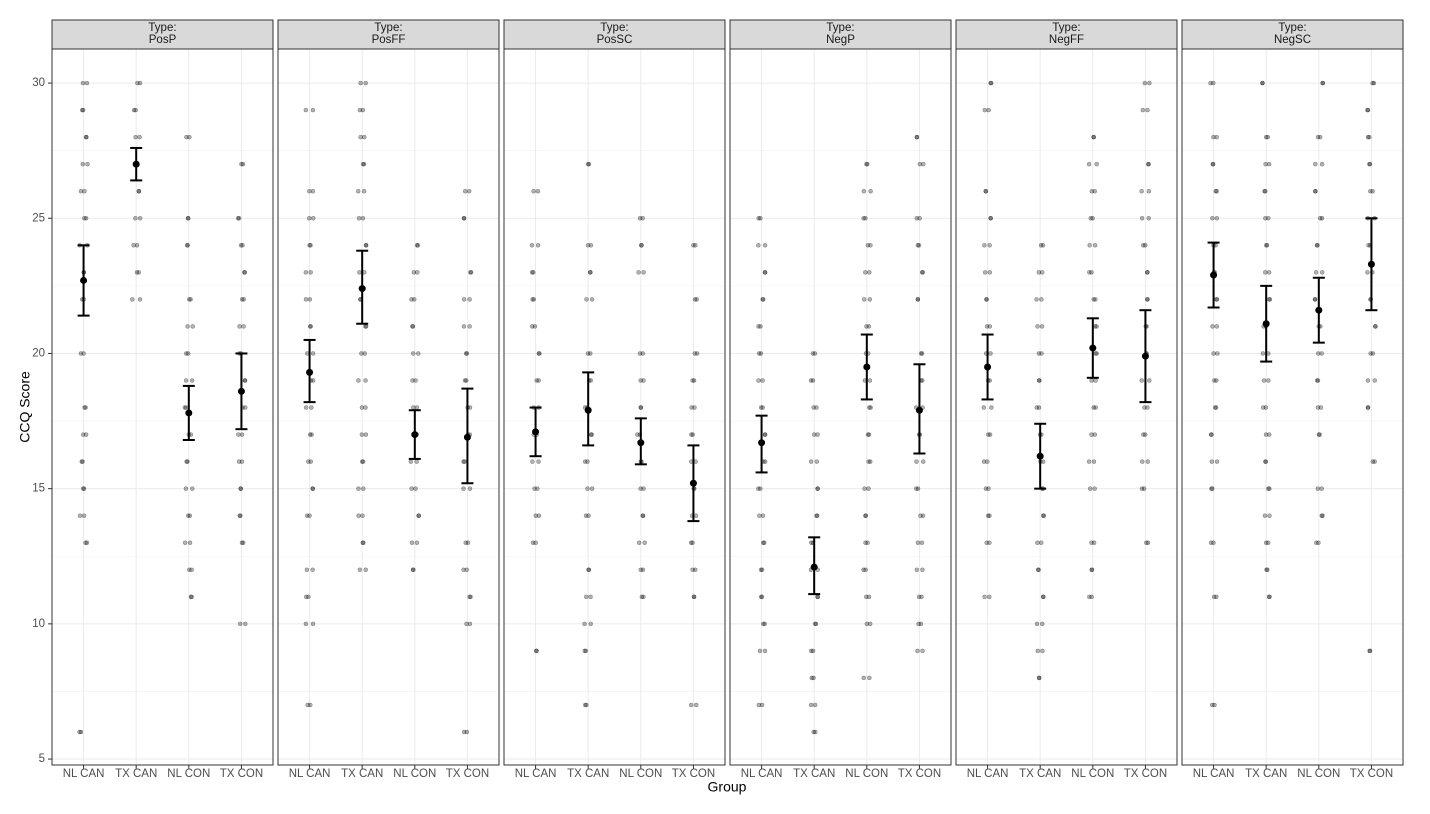 The width and height of the screenshot is (1430, 814). I want to click on x-tick-label: TX CAN, so click(1040, 774).